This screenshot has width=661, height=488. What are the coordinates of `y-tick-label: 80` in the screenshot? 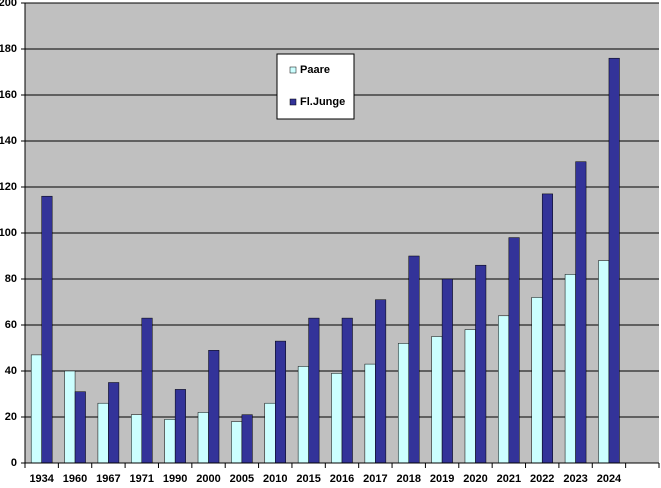 It's located at (11, 279).